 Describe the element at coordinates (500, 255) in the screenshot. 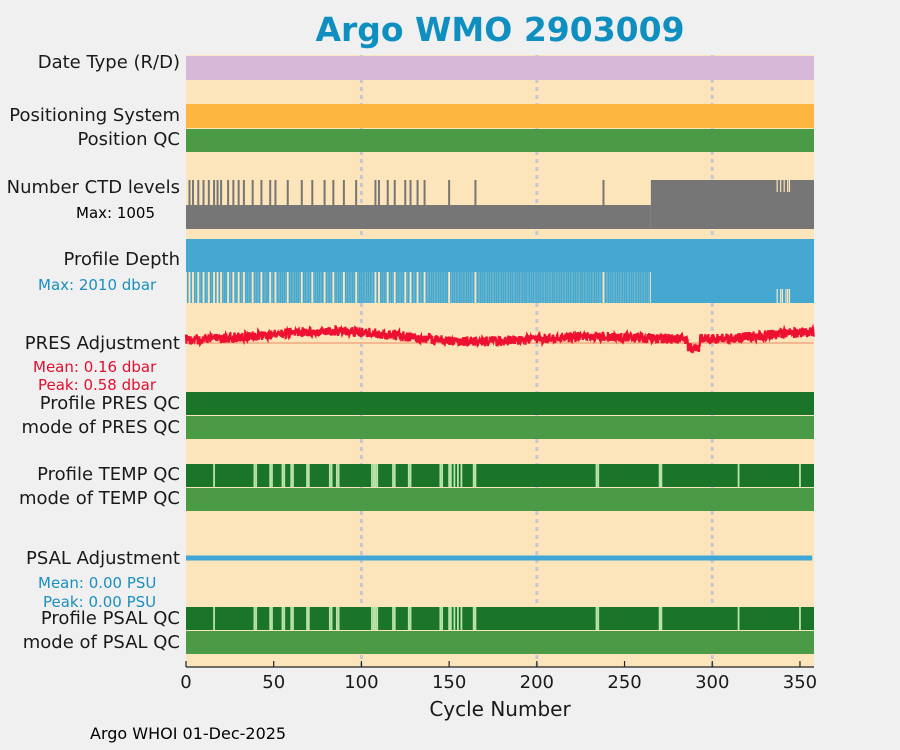

I see `profile-depth-area` at that location.